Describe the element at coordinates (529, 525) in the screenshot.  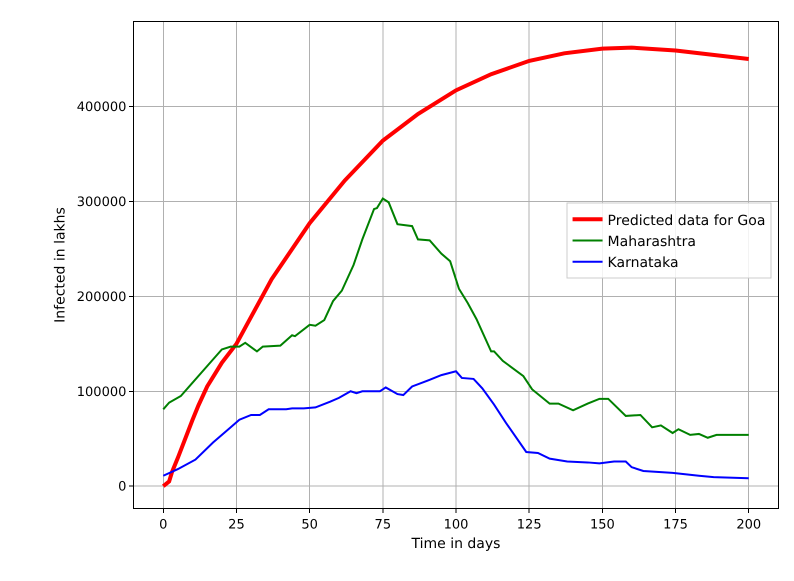
I see `x-tick-label: 125` at that location.